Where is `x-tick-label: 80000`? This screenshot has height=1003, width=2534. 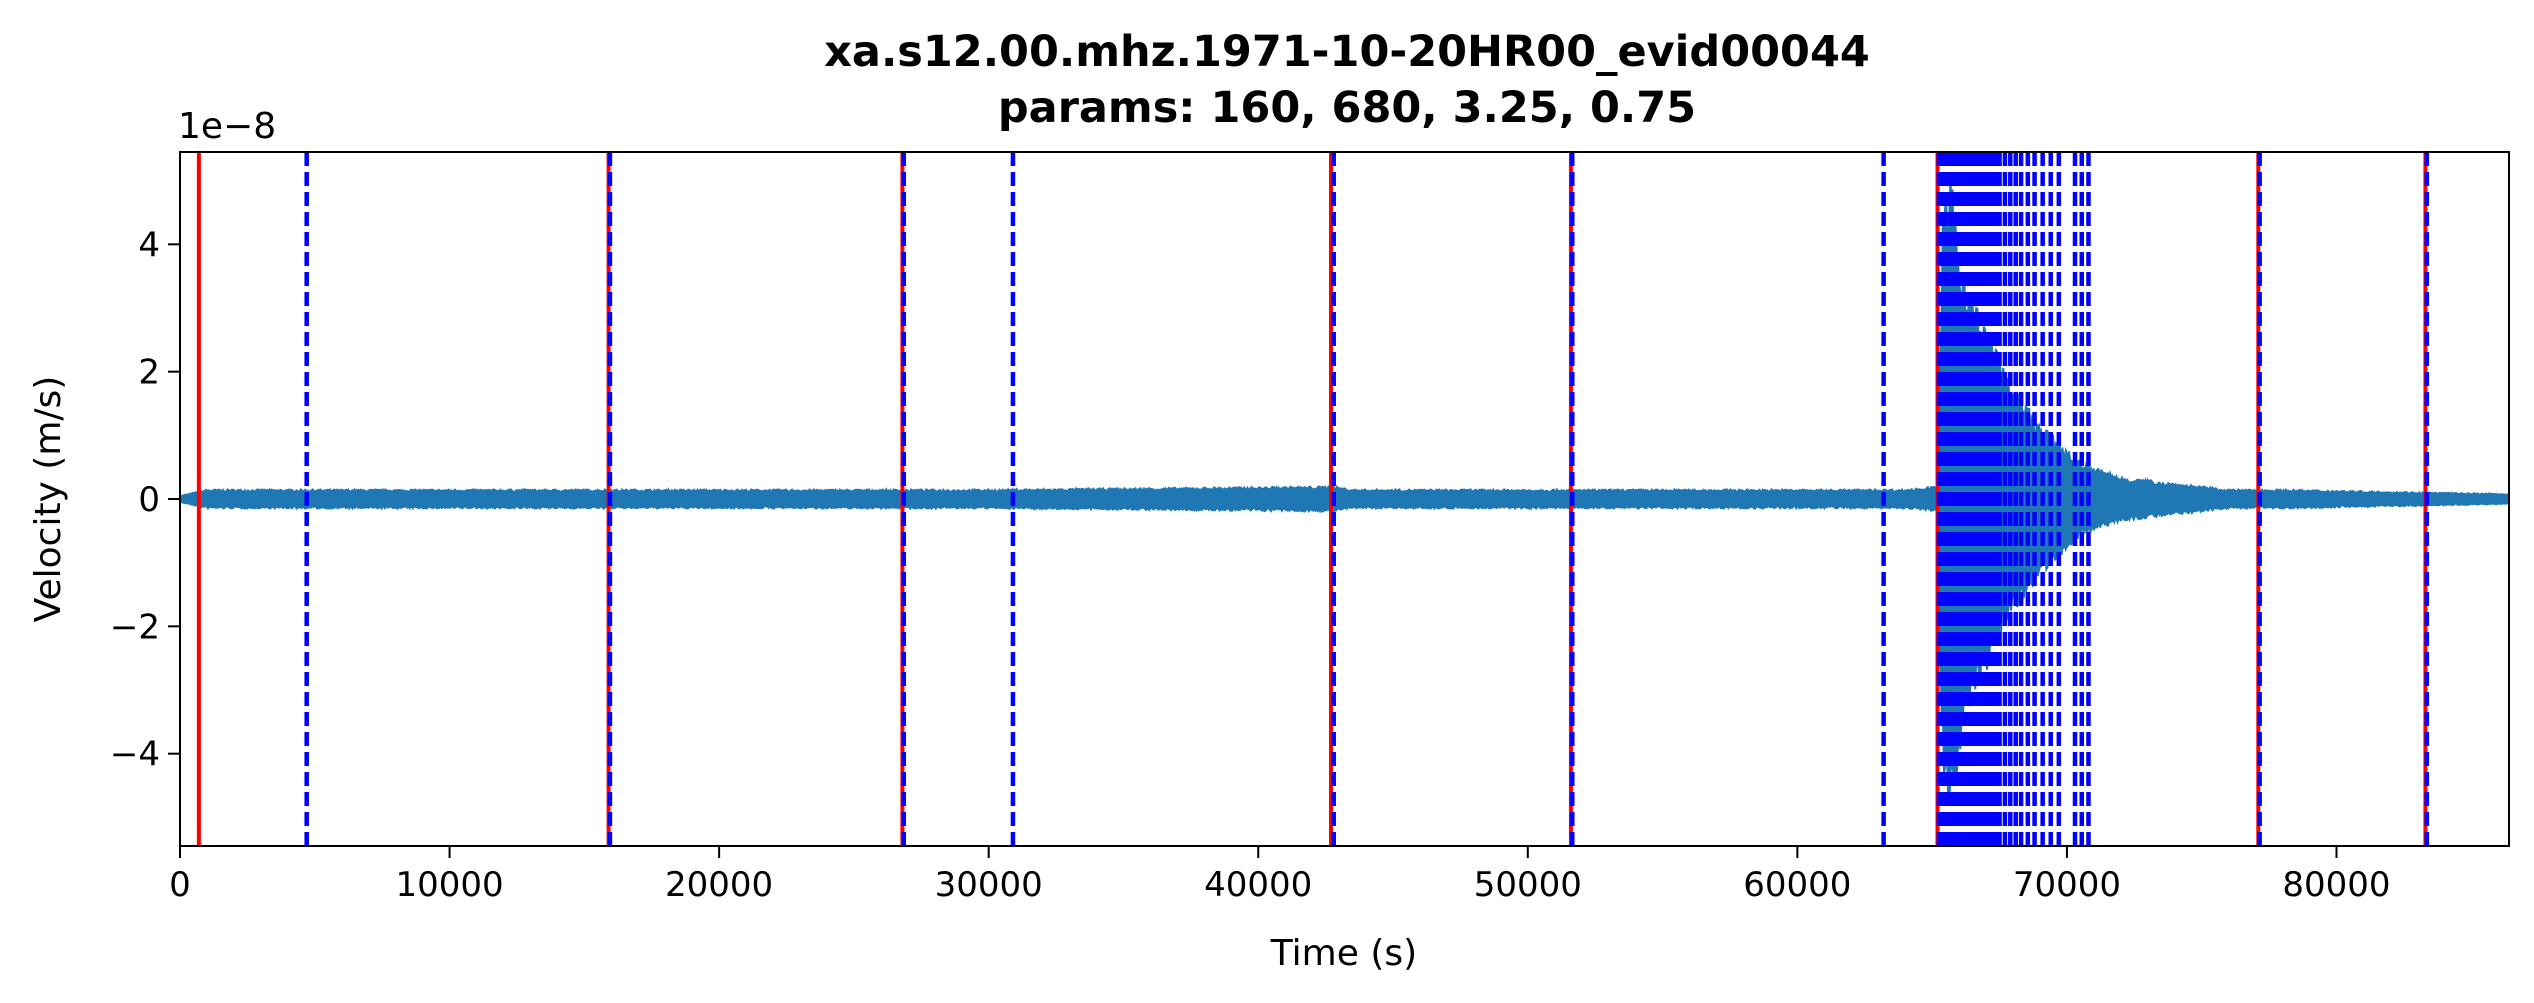
x-tick-label: 80000 is located at coordinates (2336, 885).